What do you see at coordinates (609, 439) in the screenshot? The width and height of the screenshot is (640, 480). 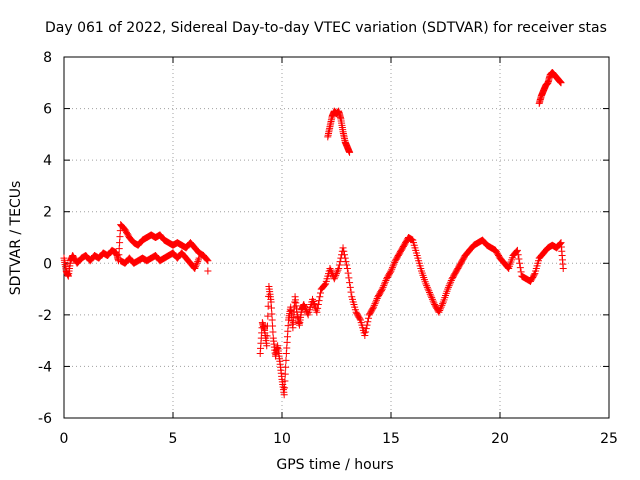 I see `x-tick-label: 25` at bounding box center [609, 439].